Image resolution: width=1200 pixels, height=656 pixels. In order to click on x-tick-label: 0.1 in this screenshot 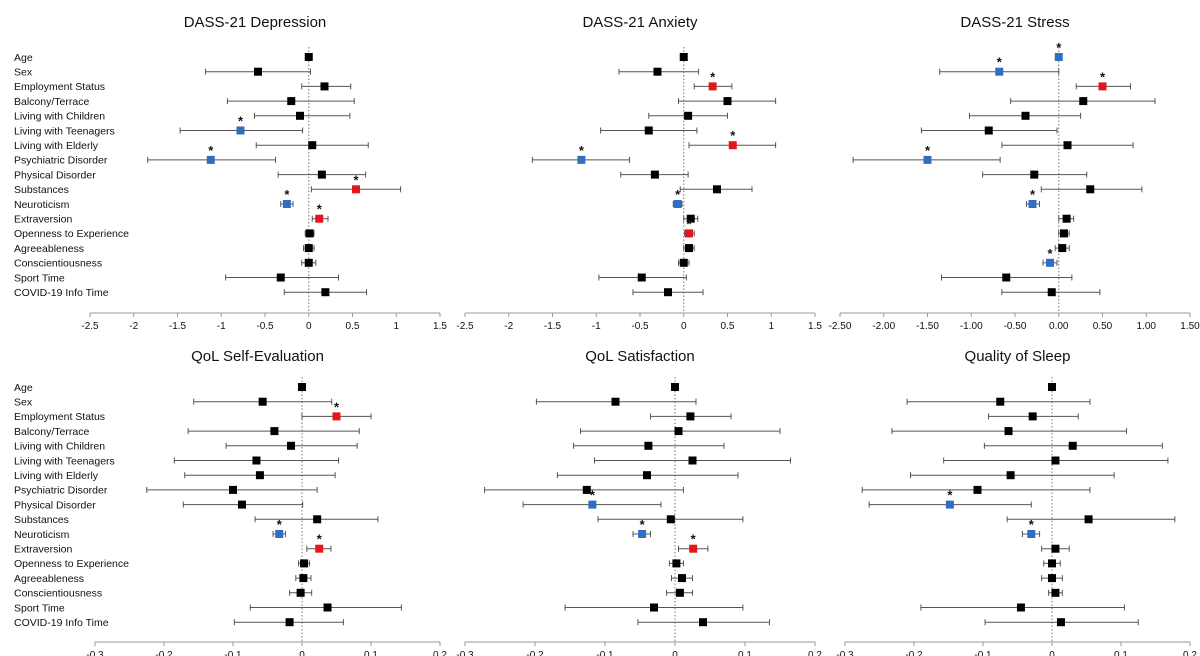, I will do `click(371, 653)`.